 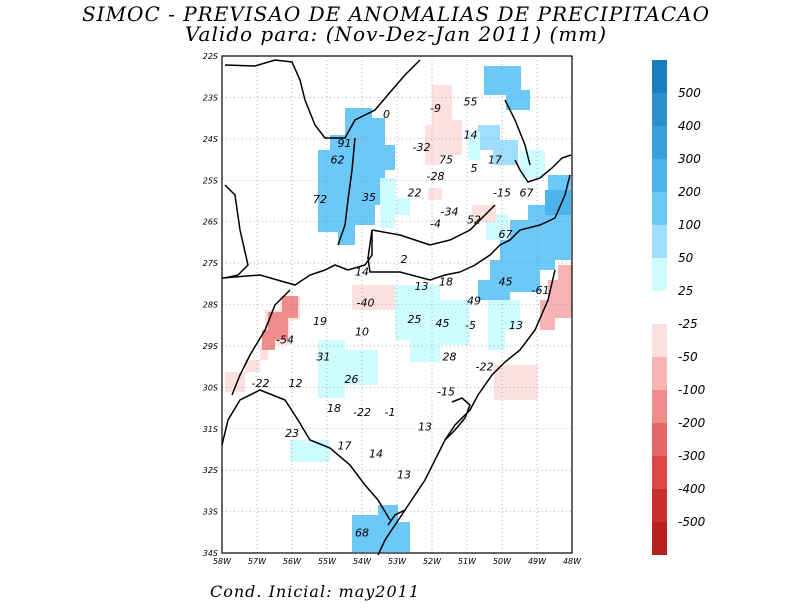 I want to click on x-tick-label: 51W, so click(x=467, y=561).